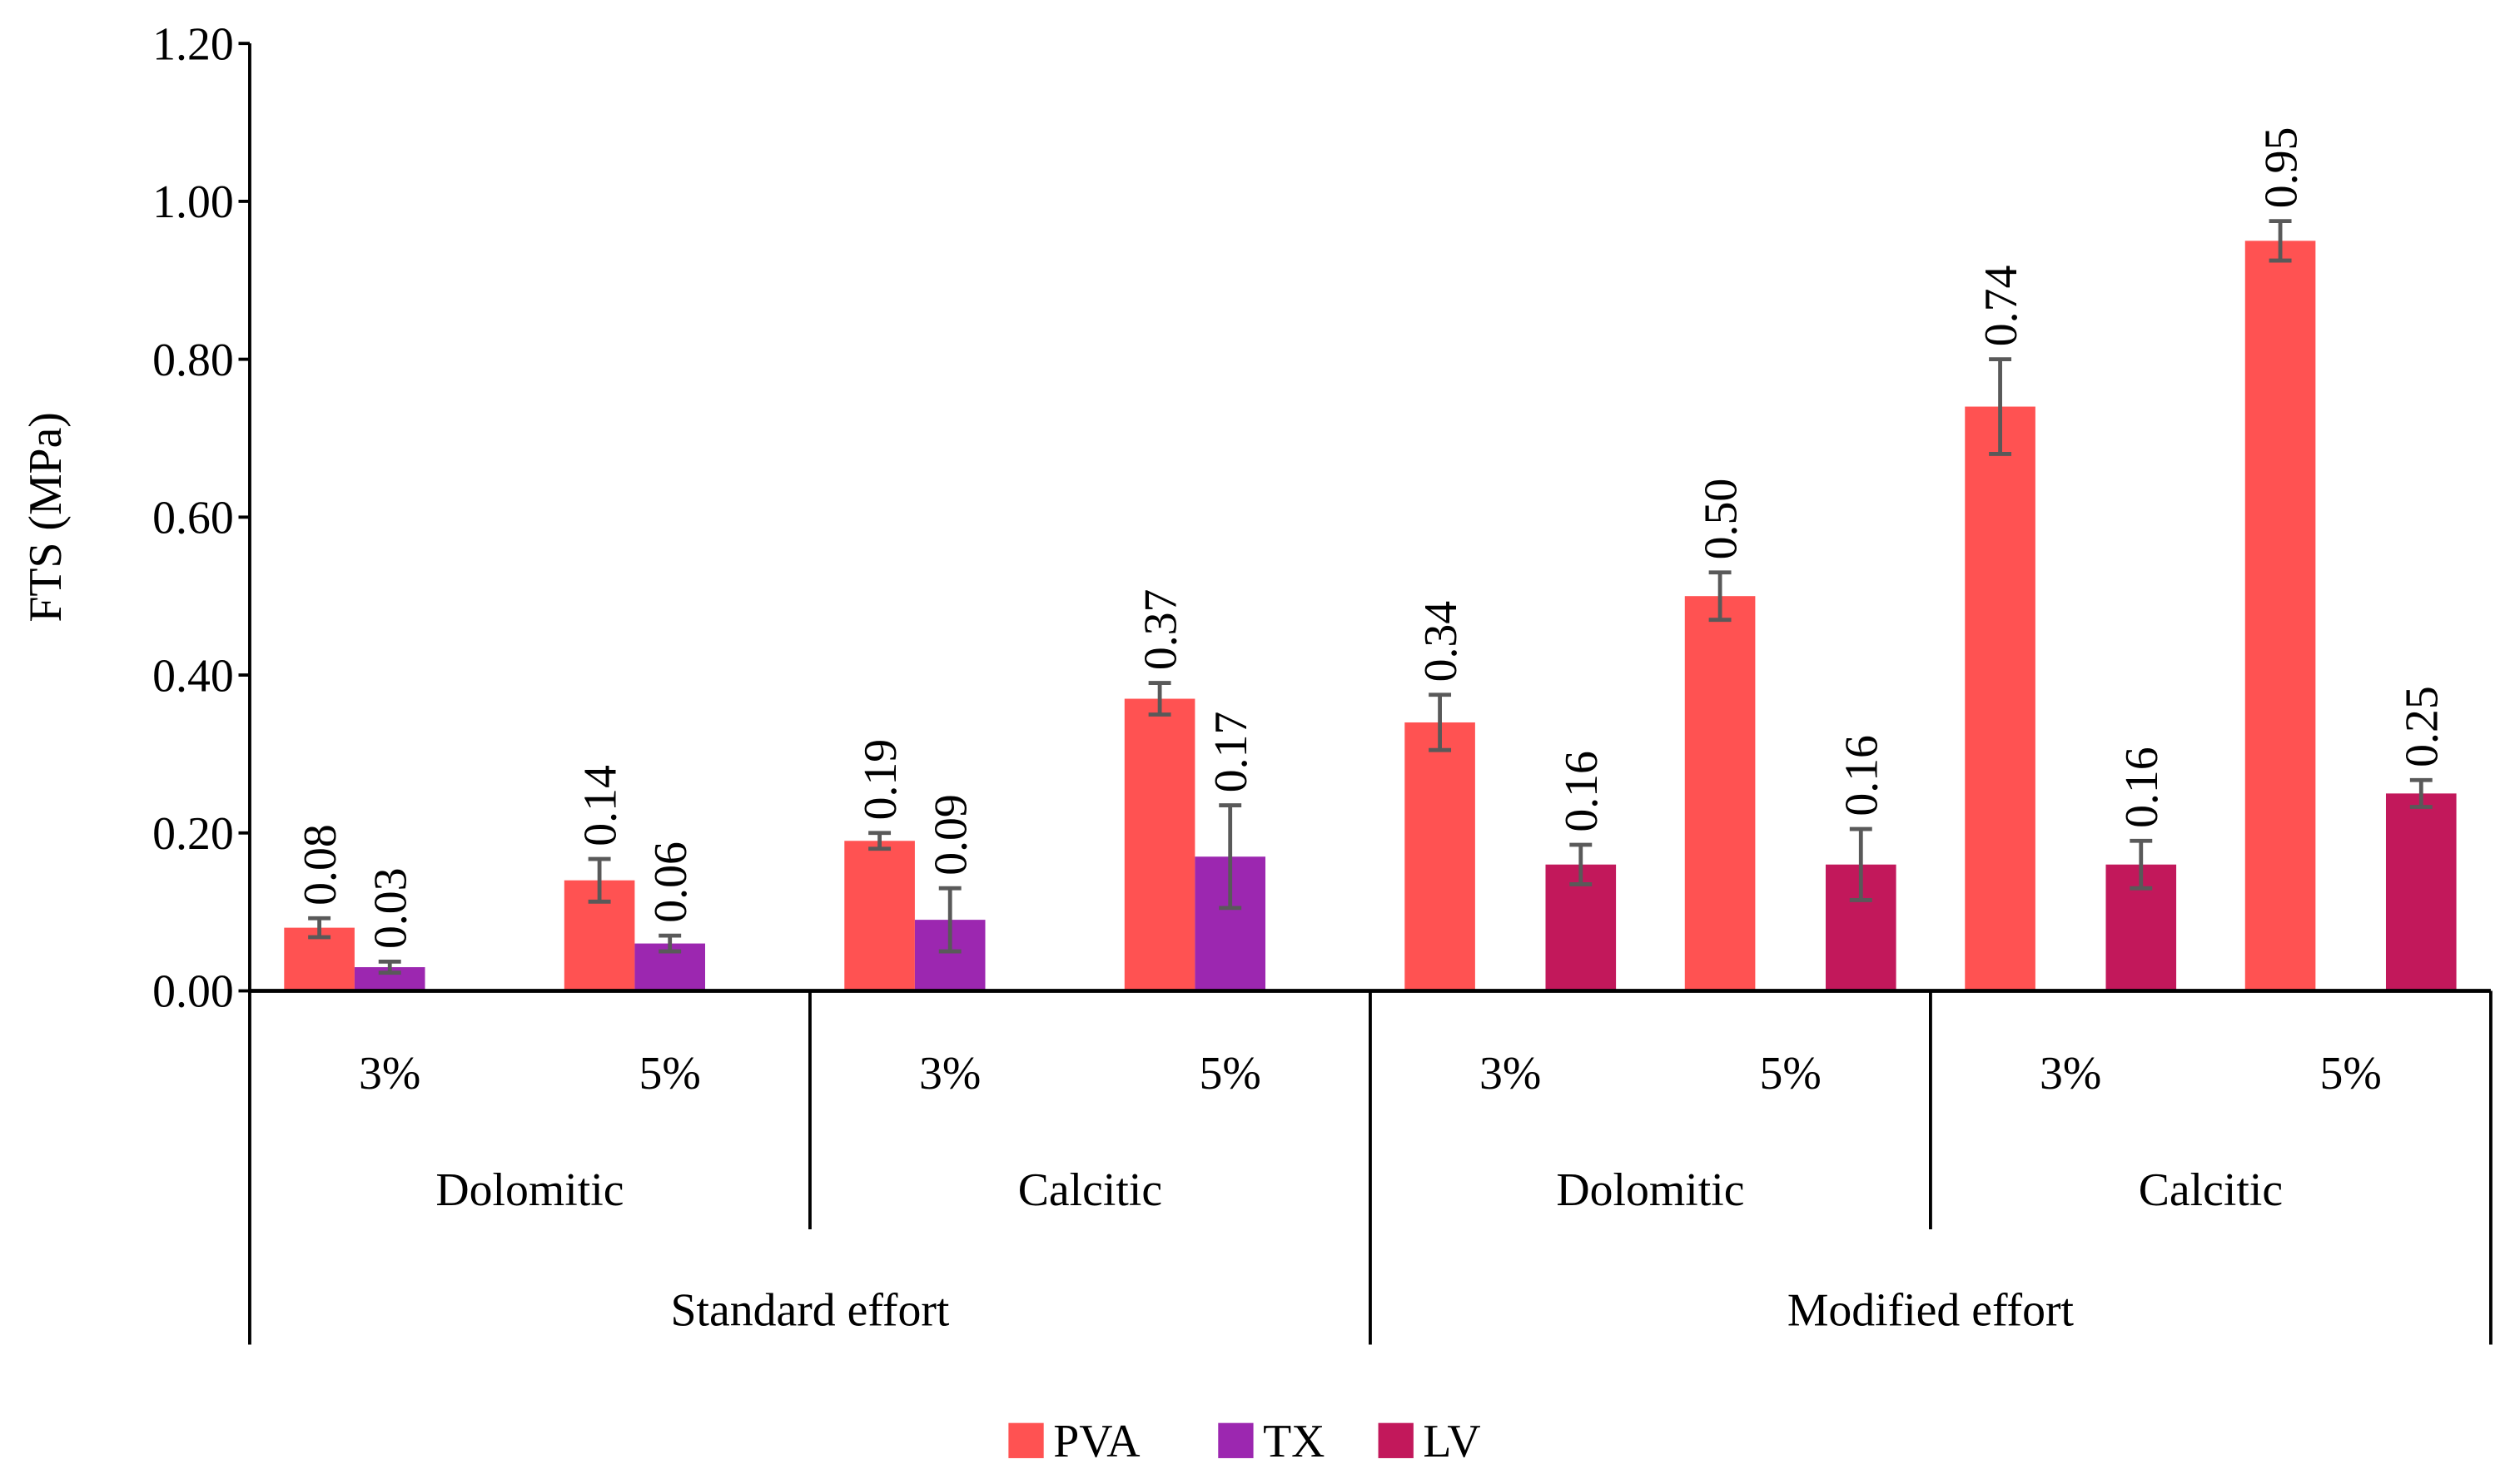 The image size is (2510, 1484). I want to click on data-label: 0.95, so click(2281, 168).